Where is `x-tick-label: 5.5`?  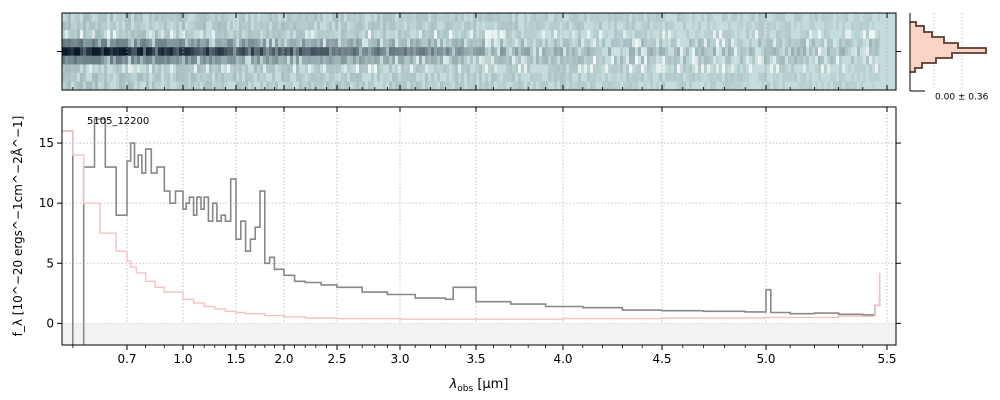
x-tick-label: 5.5 is located at coordinates (886, 359).